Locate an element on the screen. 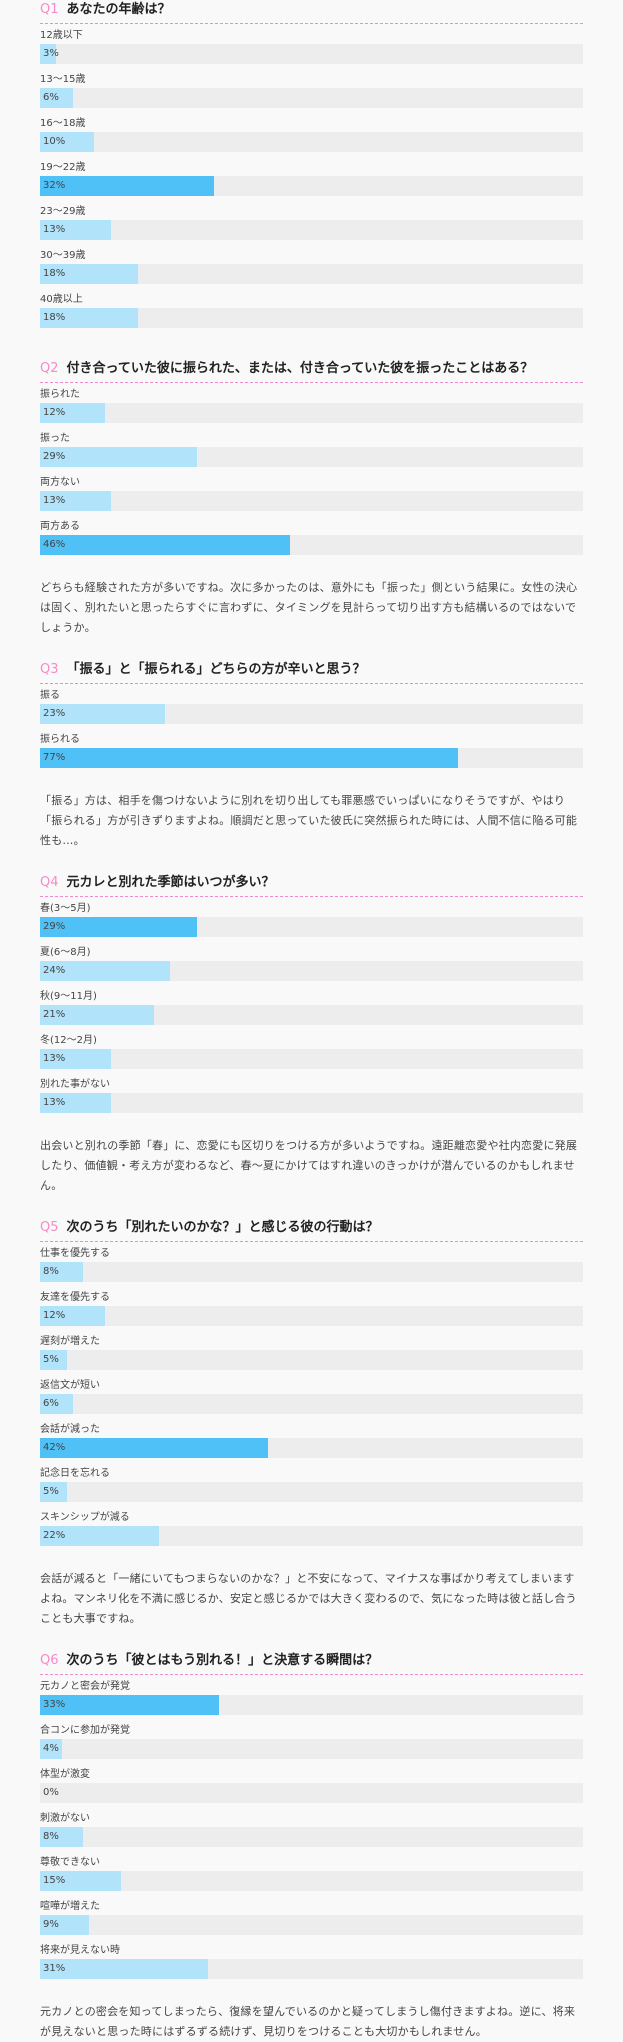 The width and height of the screenshot is (623, 2042). answer-label: 別れた事がない is located at coordinates (75, 1084).